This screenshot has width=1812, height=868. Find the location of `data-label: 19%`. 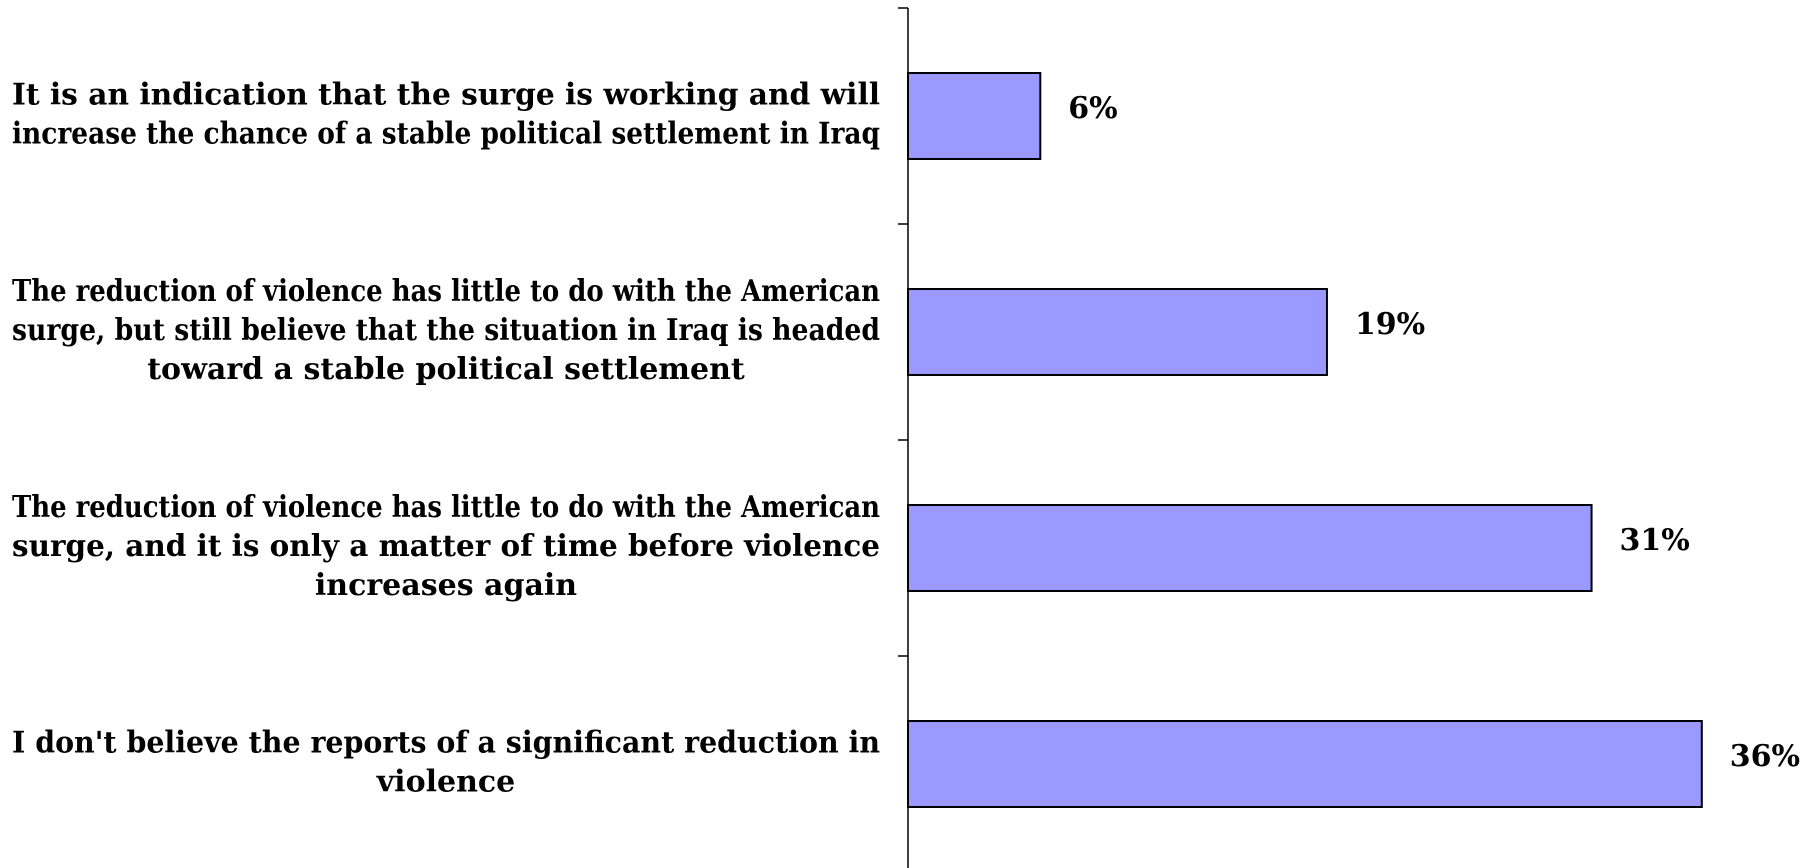

data-label: 19% is located at coordinates (1390, 324).